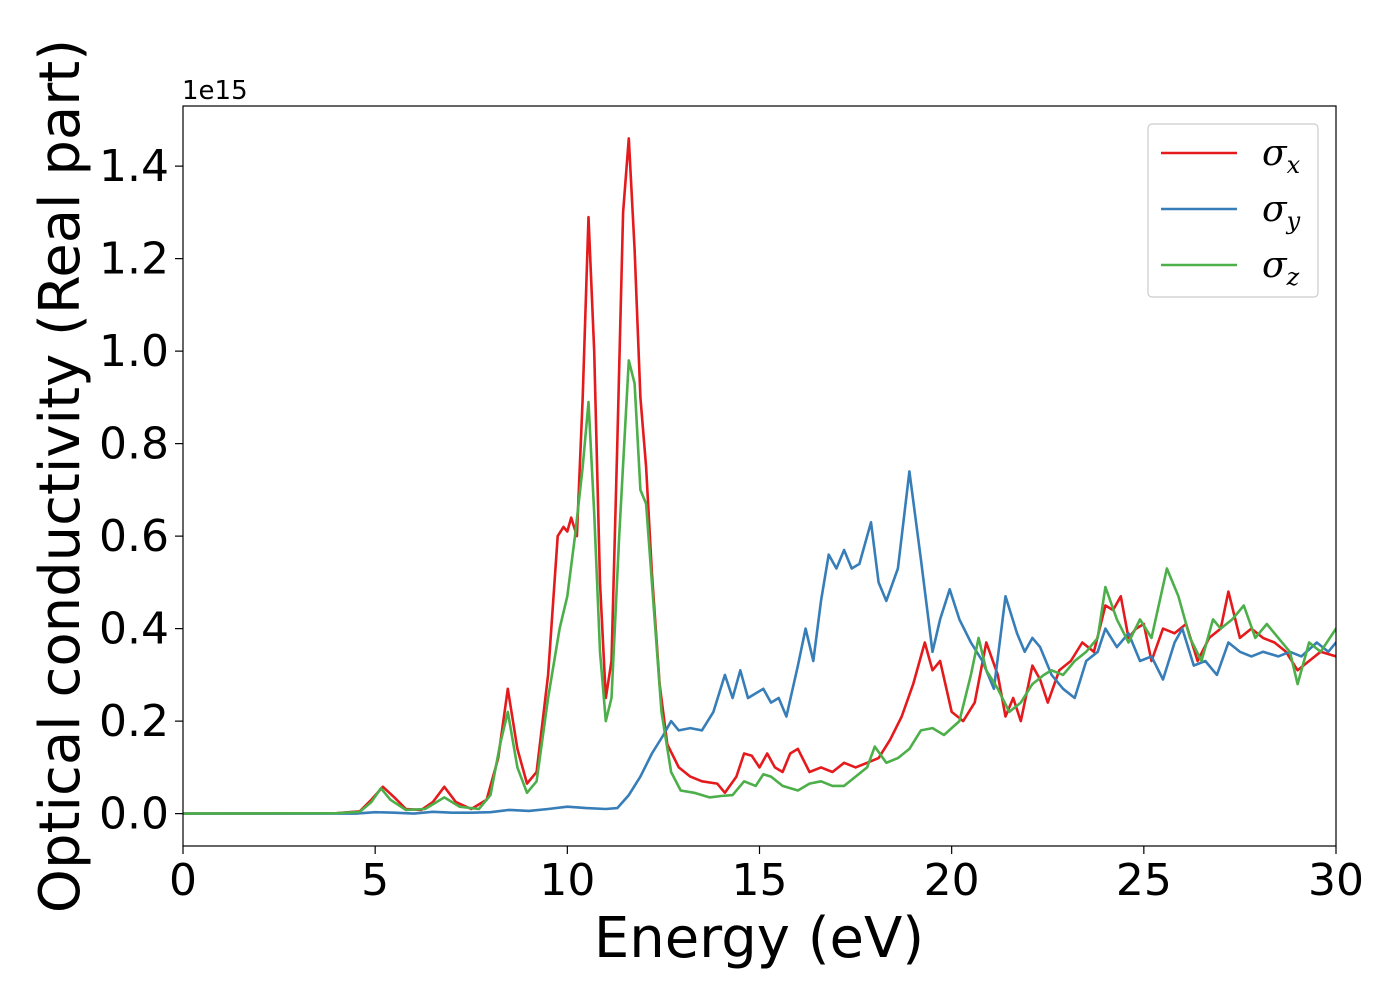  Describe the element at coordinates (134, 536) in the screenshot. I see `y-tick-label: 0.6` at that location.